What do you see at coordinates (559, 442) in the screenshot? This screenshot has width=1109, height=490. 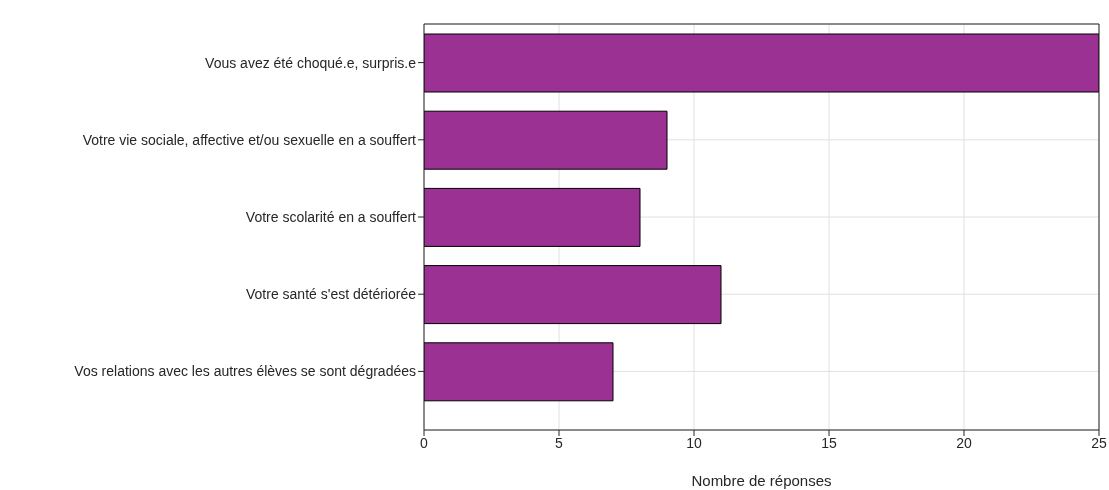 I see `x-tick-label: 5` at bounding box center [559, 442].